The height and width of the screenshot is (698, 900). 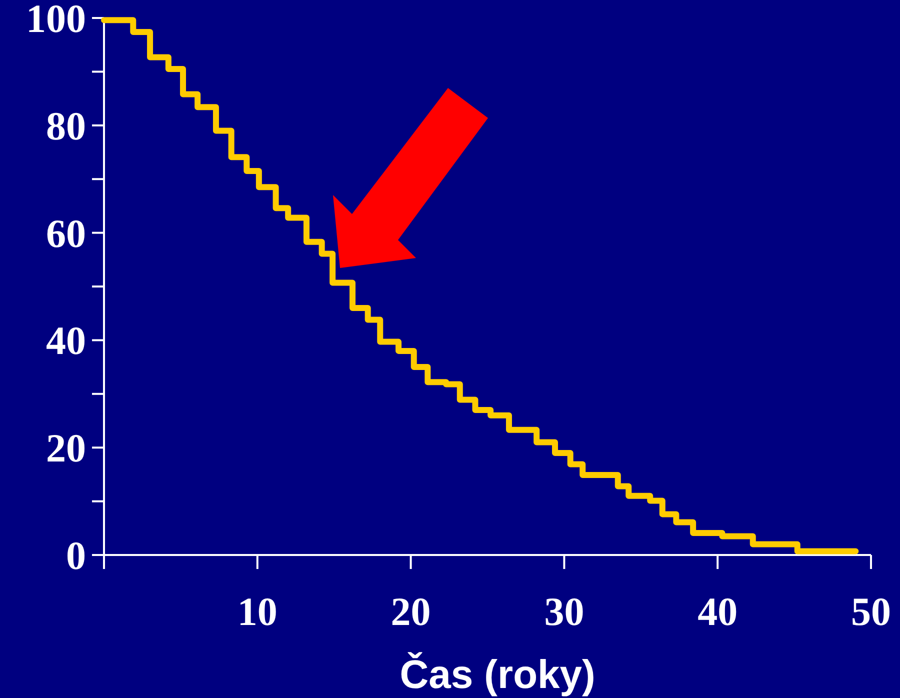 What do you see at coordinates (76, 555) in the screenshot?
I see `y-tick-label: 0` at bounding box center [76, 555].